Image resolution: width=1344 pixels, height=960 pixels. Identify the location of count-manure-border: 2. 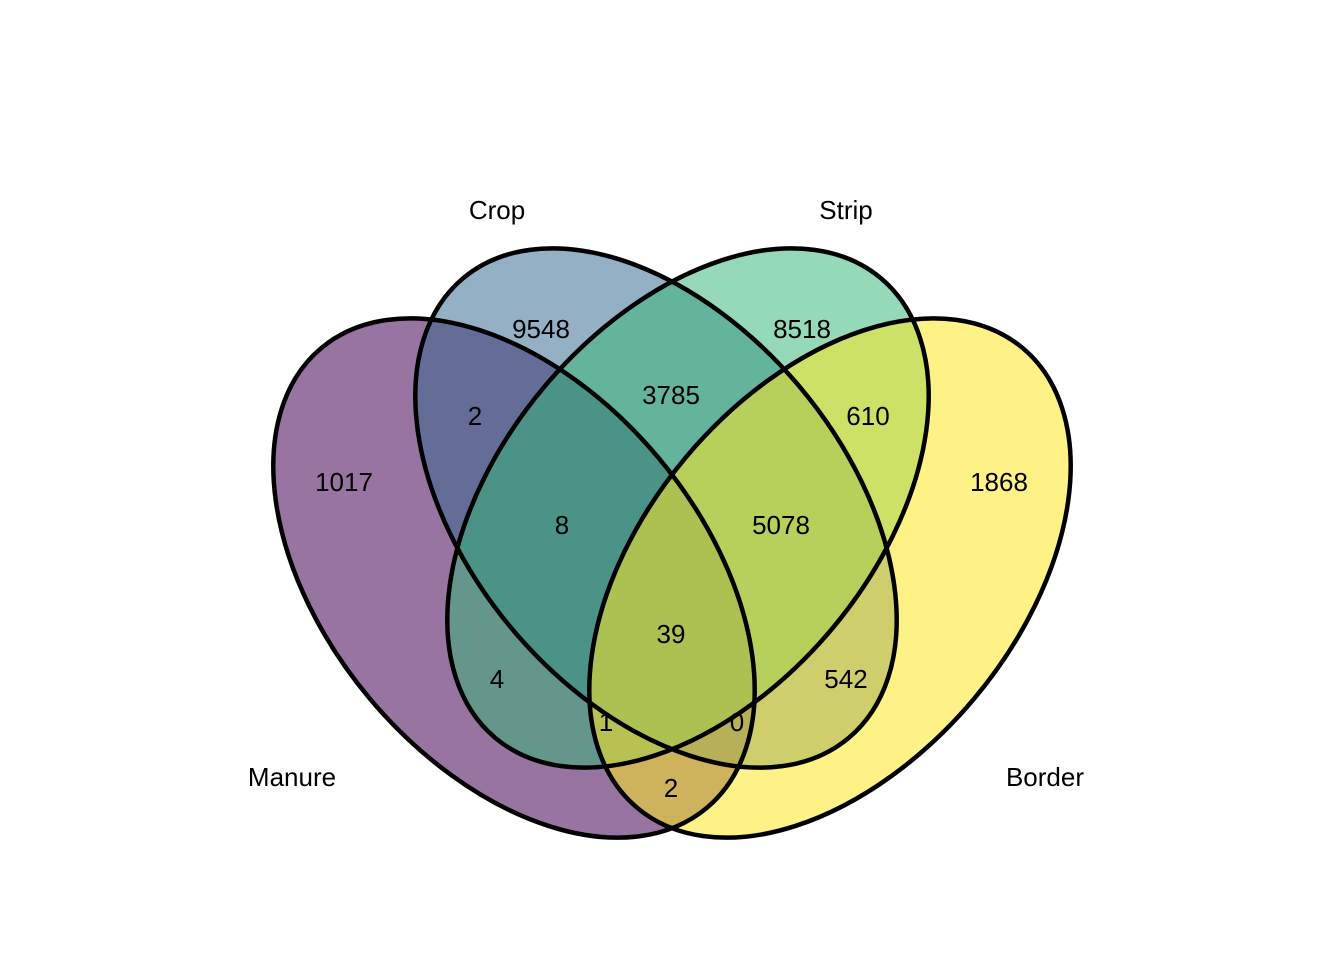
(671, 788).